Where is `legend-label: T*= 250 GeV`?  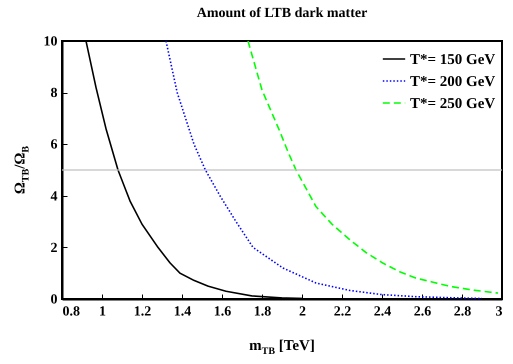 legend-label: T*= 250 GeV is located at coordinates (453, 104).